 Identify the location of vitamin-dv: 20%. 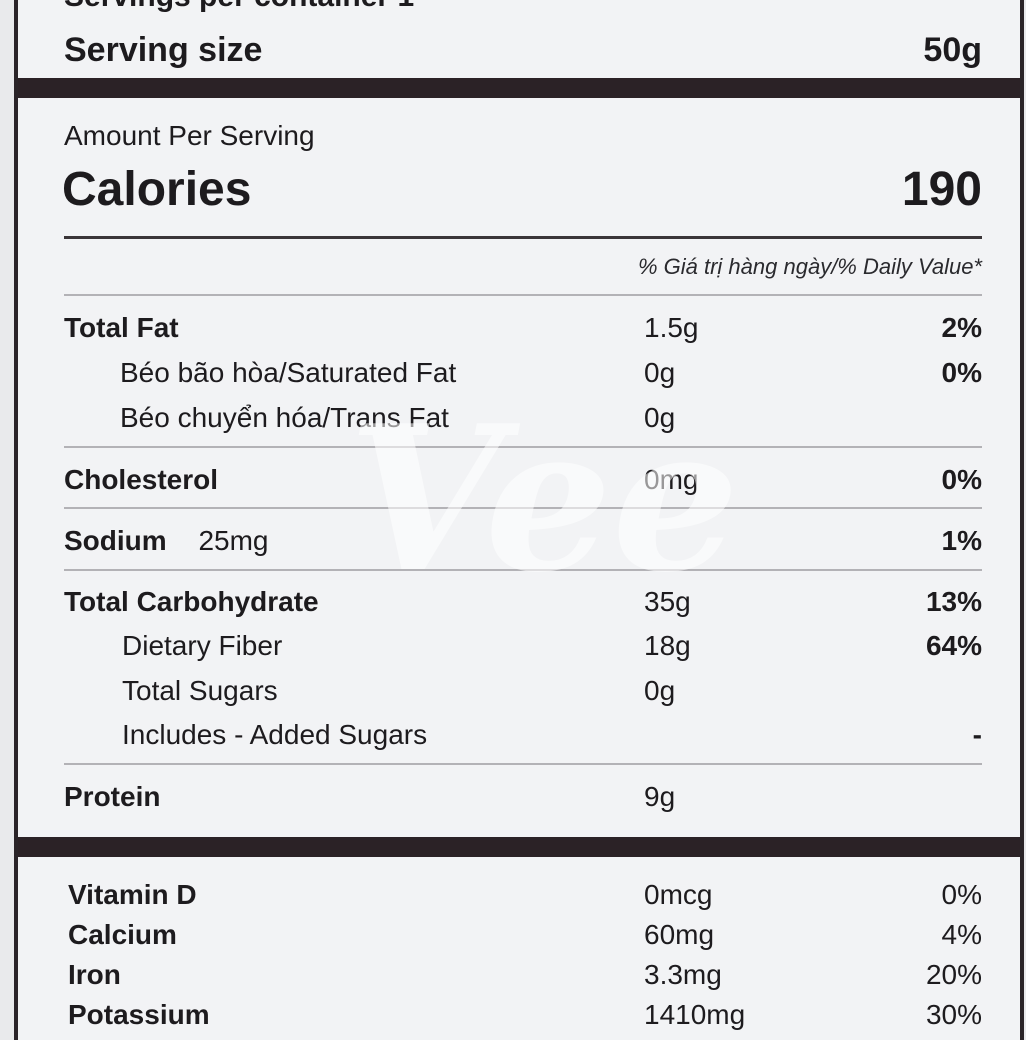
(953, 974).